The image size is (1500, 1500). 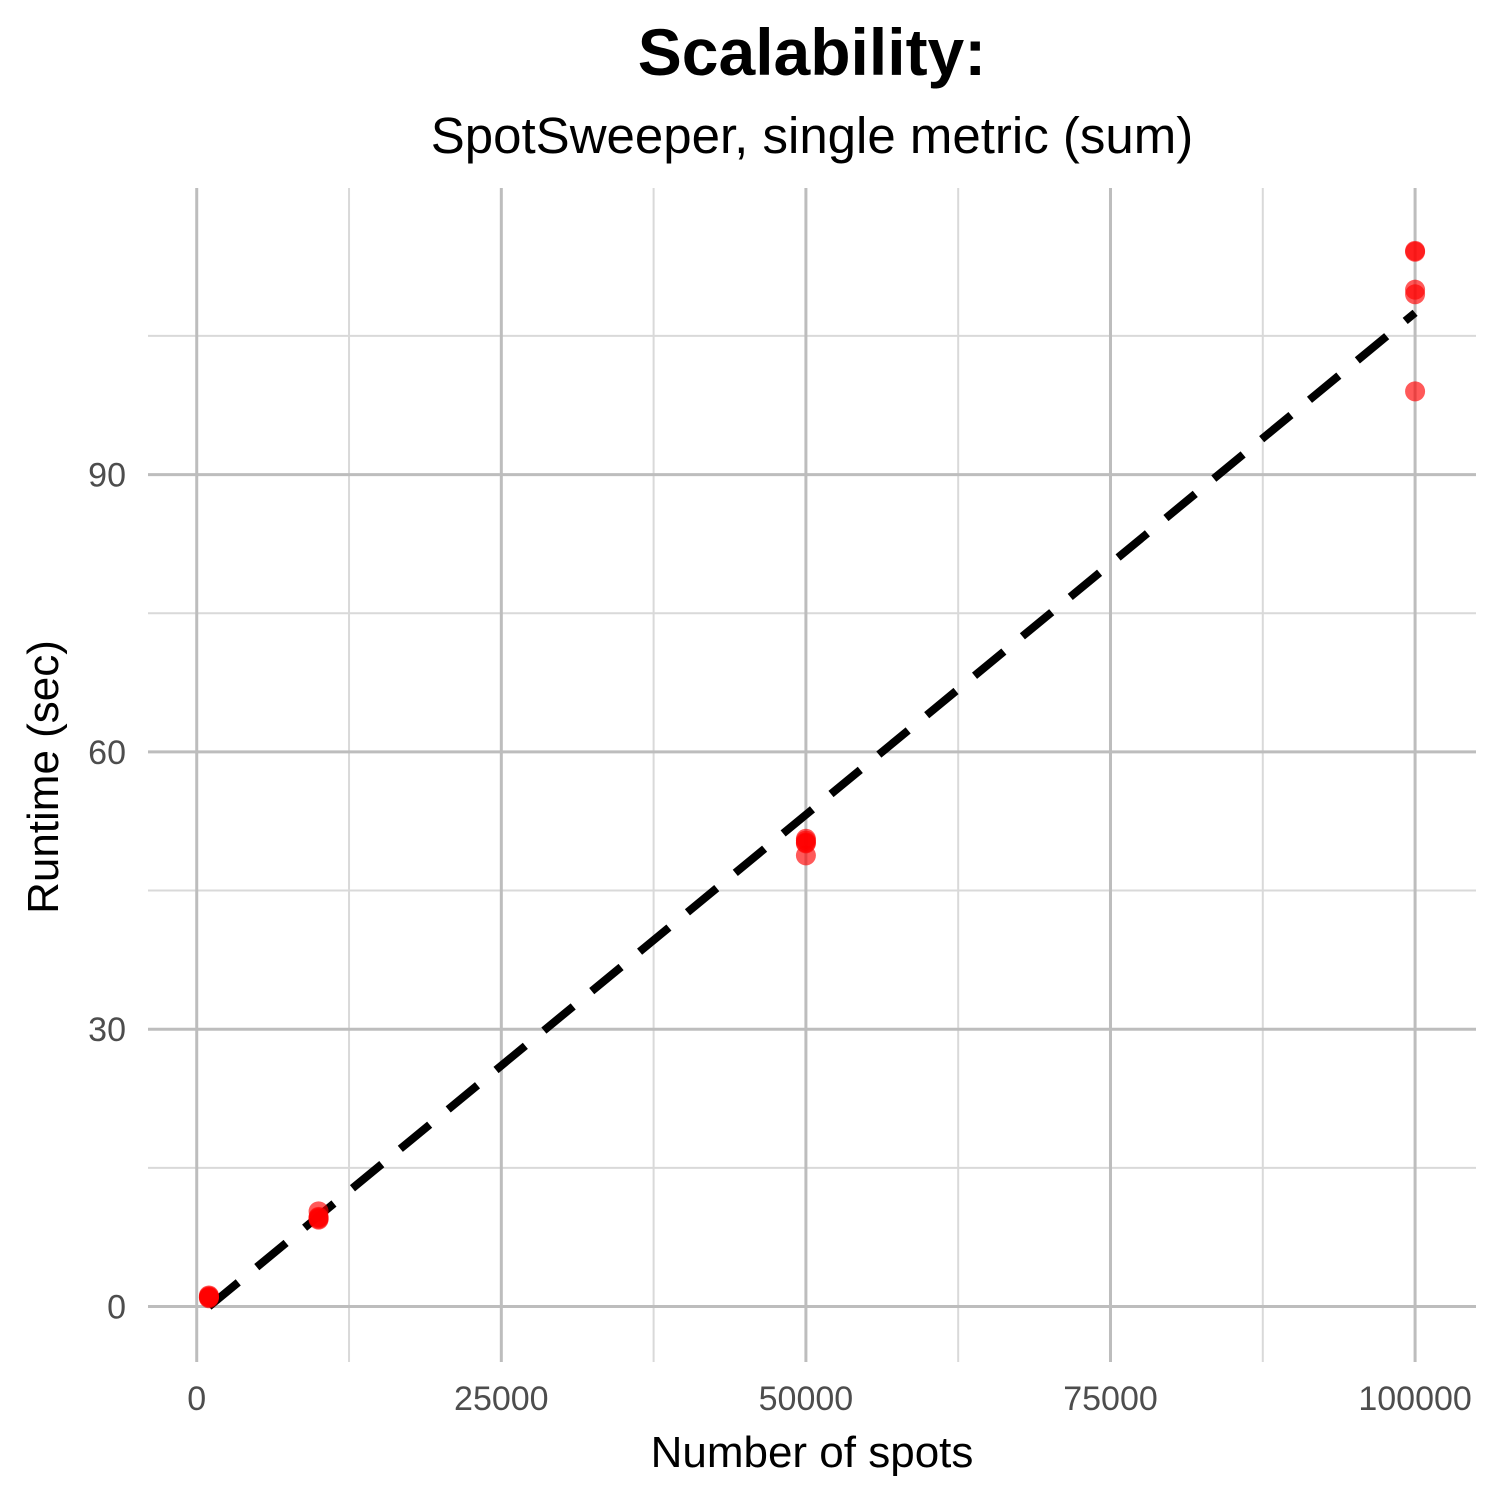 What do you see at coordinates (806, 1399) in the screenshot?
I see `x-tick-label: 50000` at bounding box center [806, 1399].